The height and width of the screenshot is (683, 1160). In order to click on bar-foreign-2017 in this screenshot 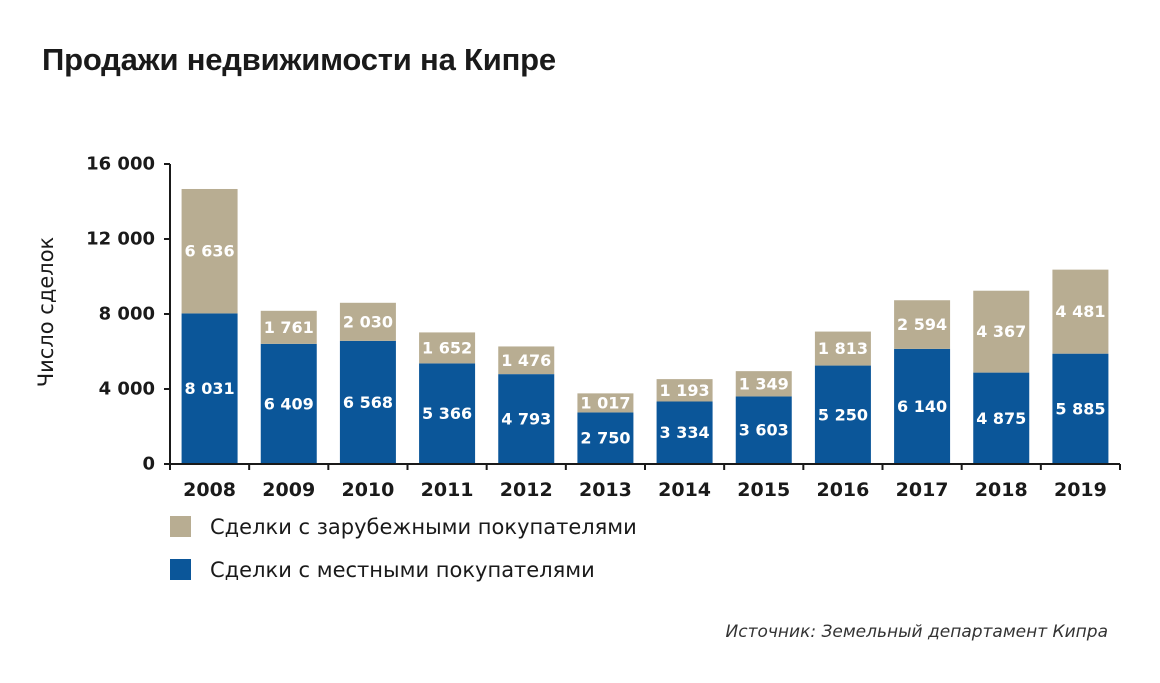, I will do `click(922, 324)`.